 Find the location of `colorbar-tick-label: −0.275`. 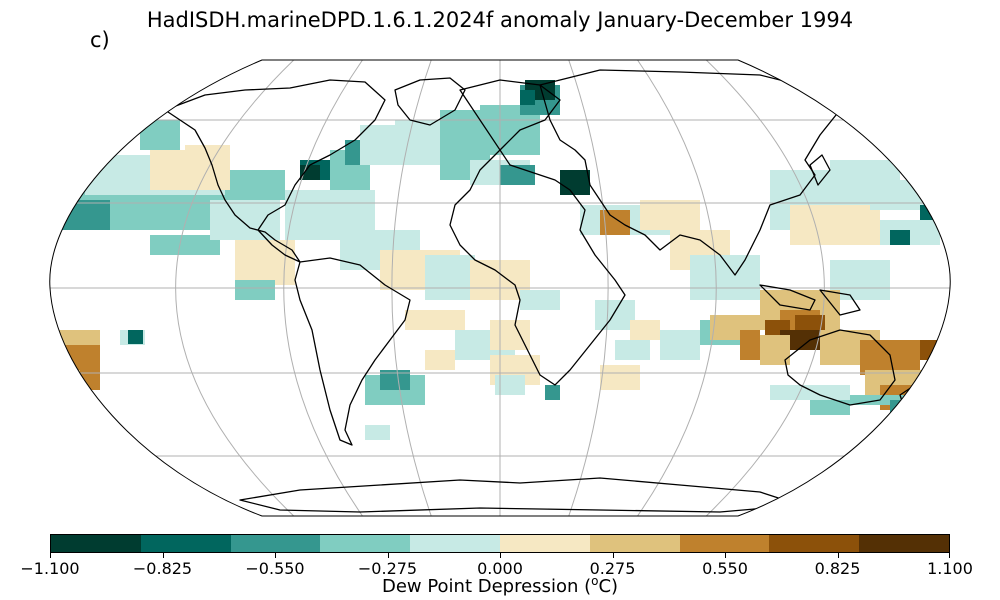

colorbar-tick-label: −0.275 is located at coordinates (387, 568).